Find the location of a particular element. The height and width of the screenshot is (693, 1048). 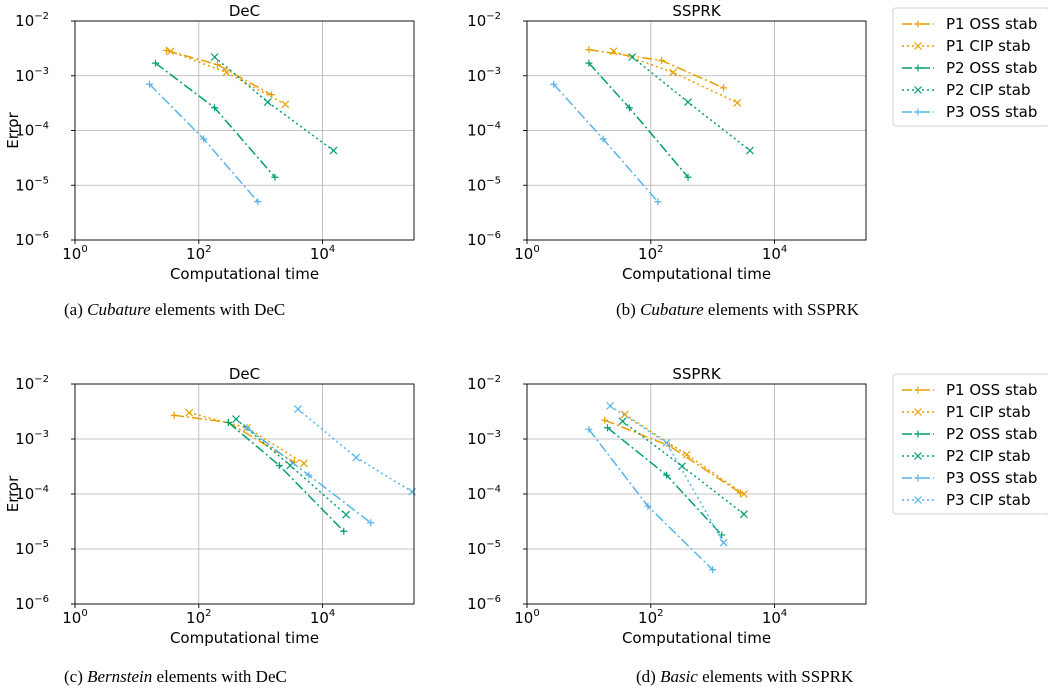

y-tick-label: 10⁻⁶ is located at coordinates (32, 603).